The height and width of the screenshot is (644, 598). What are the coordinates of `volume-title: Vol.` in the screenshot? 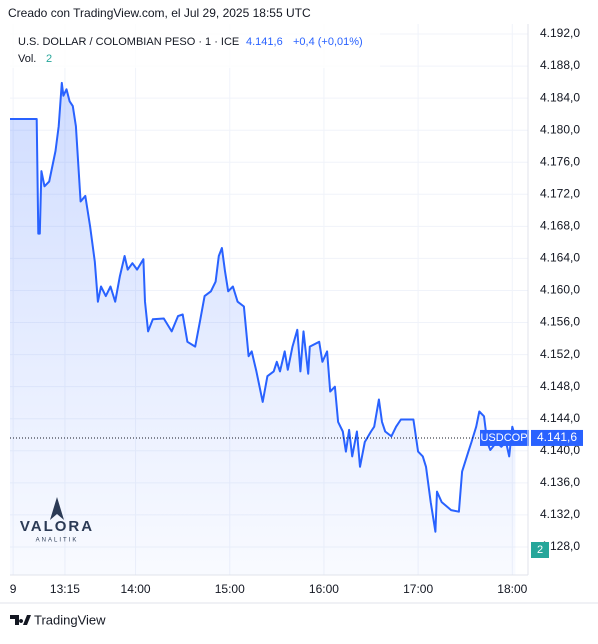 It's located at (27, 59).